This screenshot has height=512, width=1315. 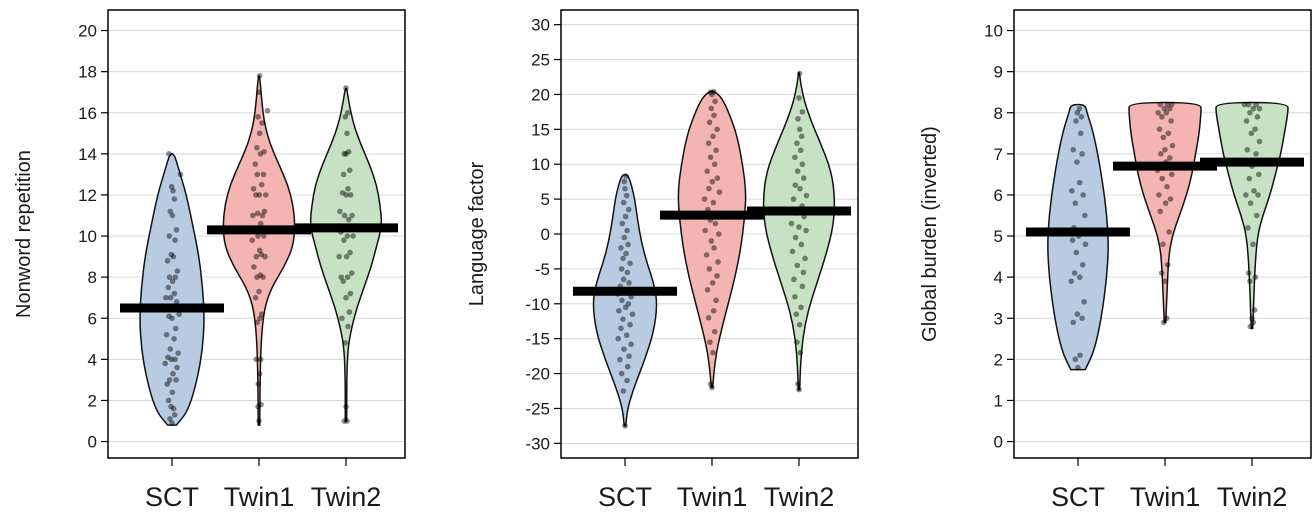 I want to click on violin-twin1, so click(x=259, y=250).